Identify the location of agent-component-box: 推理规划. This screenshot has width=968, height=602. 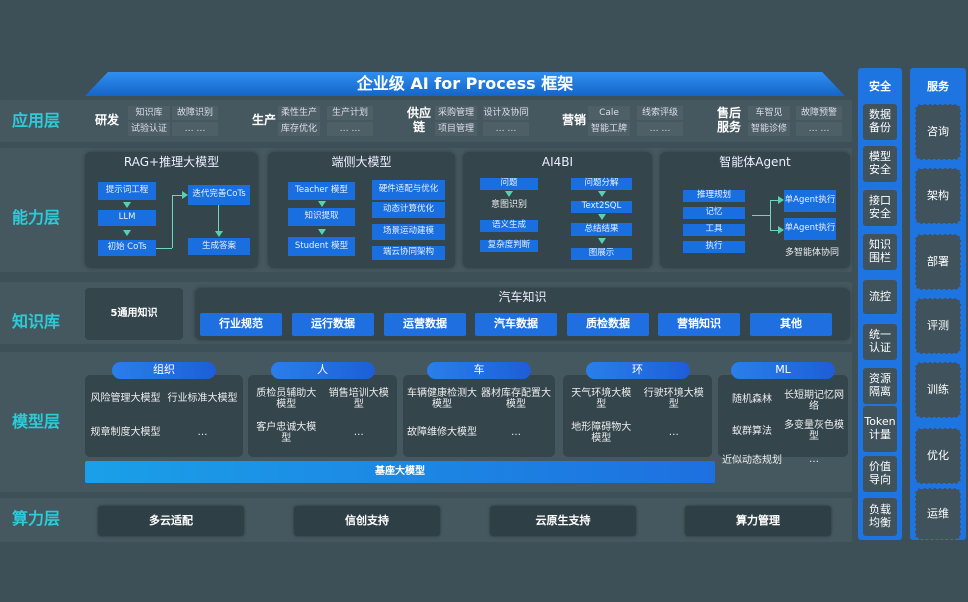
(714, 196).